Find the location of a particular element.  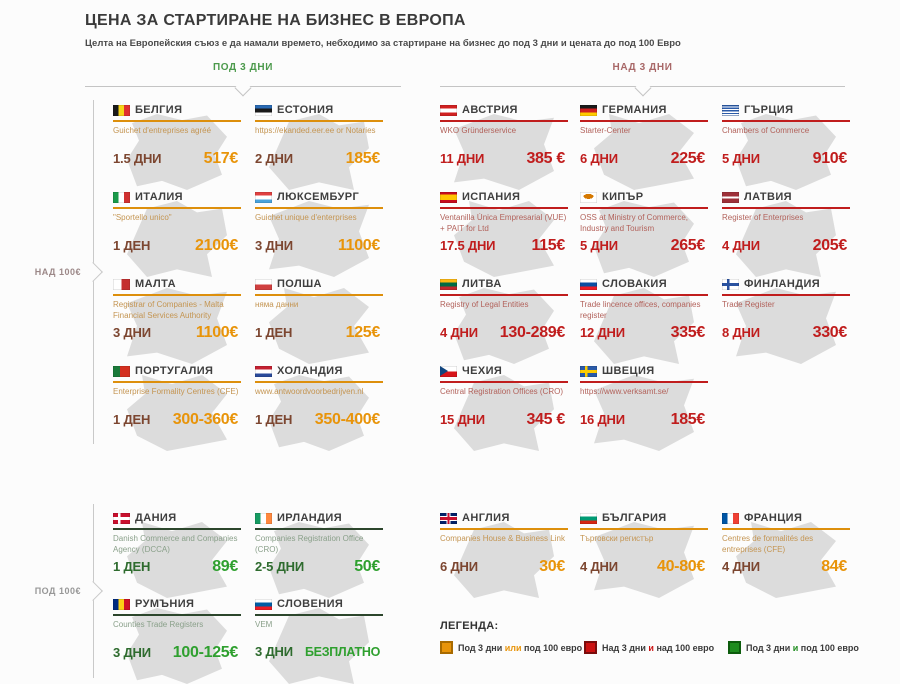

price-value: 300-360€ is located at coordinates (205, 419).